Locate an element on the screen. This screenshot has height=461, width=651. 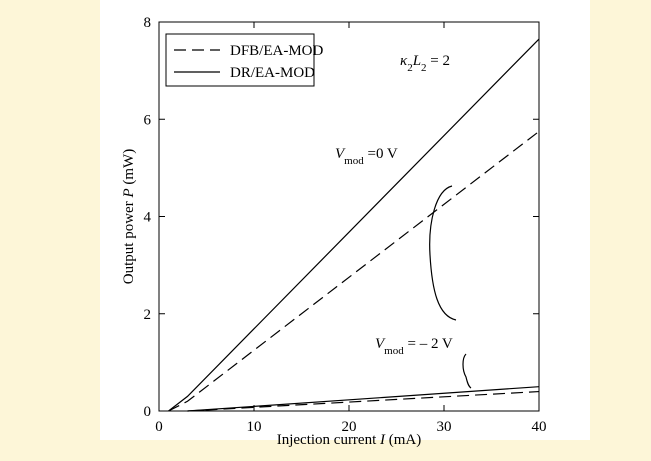
text-part: (mA) is located at coordinates (403, 440).